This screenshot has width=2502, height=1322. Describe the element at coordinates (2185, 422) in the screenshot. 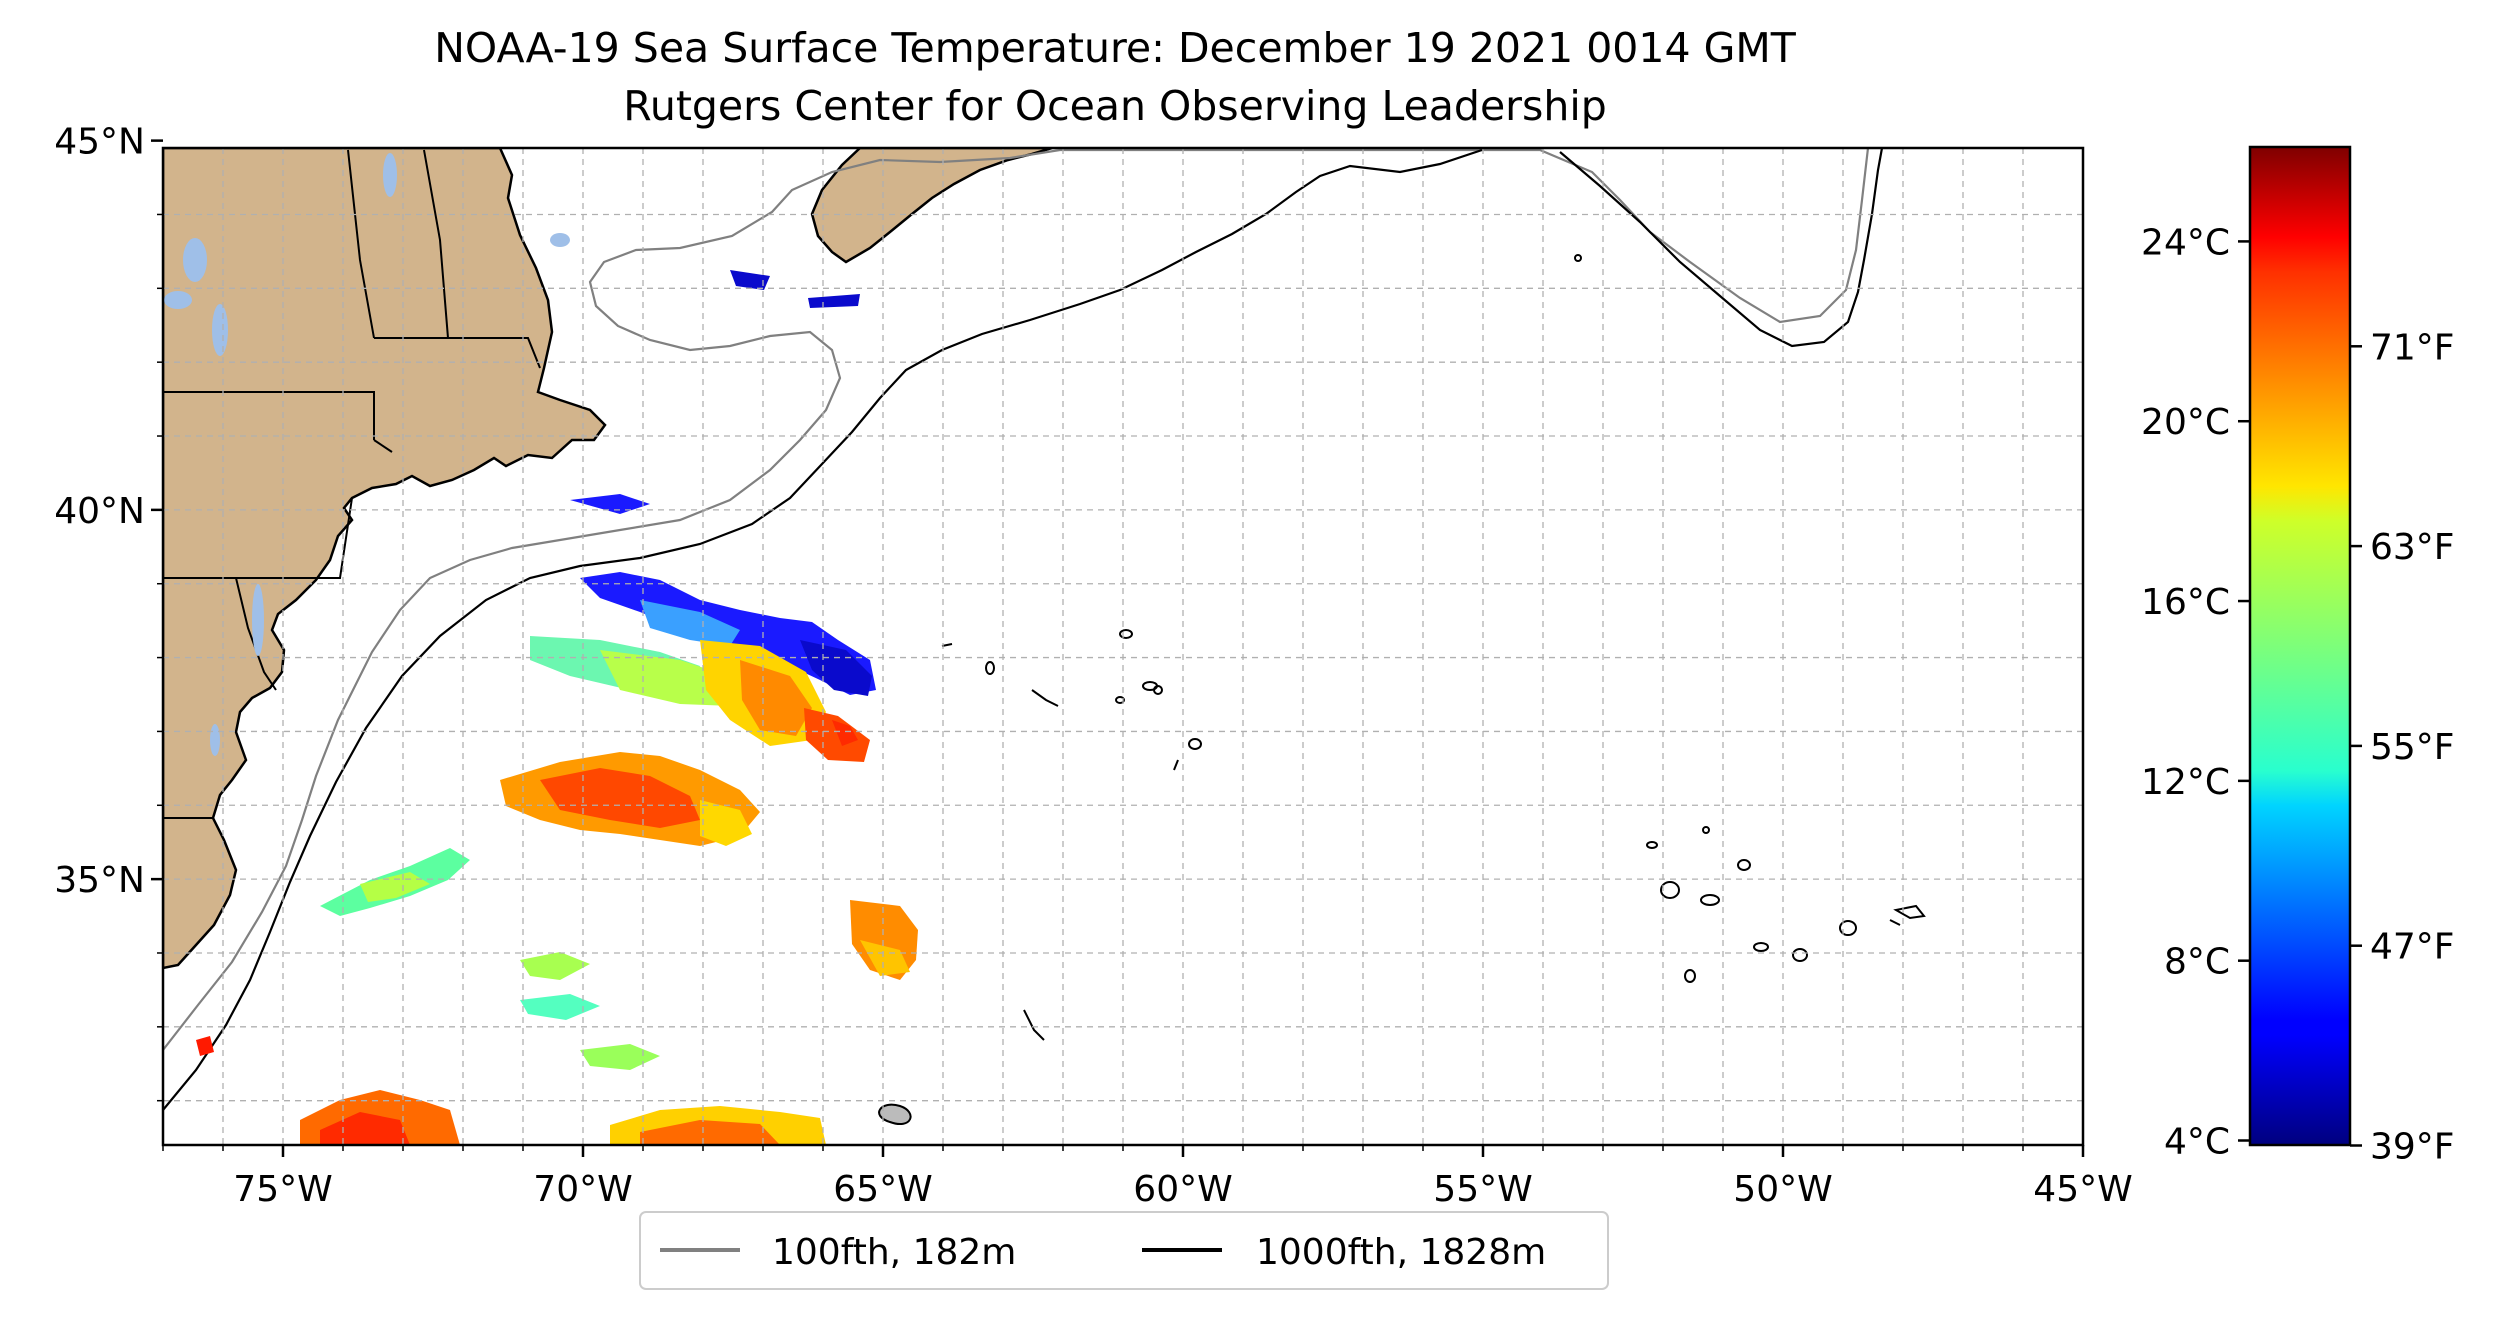

I see `colorbar-c-label: 20°C` at that location.